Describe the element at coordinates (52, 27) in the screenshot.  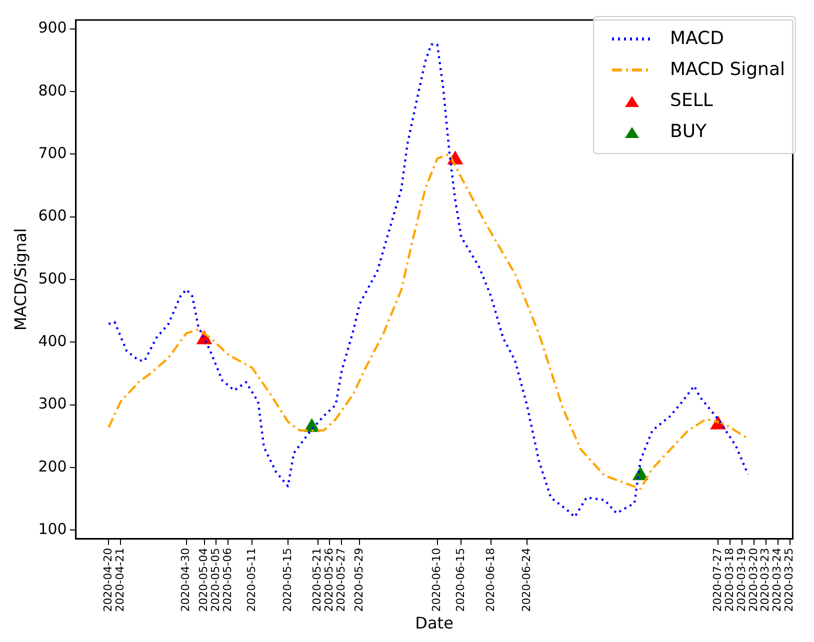
I see `y-tick-label: 900` at that location.